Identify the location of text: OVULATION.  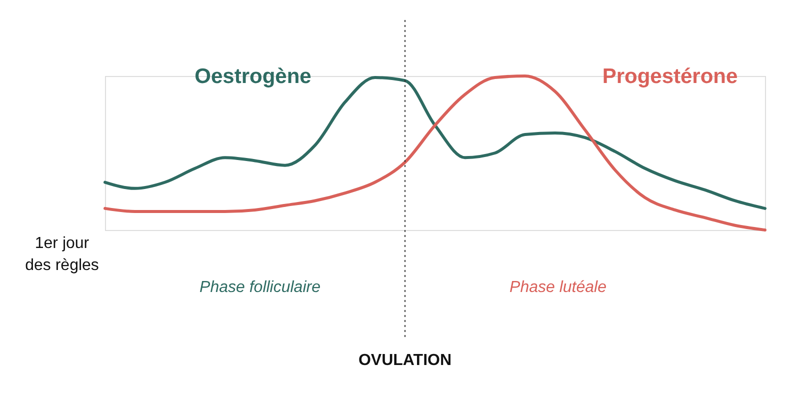
(405, 360).